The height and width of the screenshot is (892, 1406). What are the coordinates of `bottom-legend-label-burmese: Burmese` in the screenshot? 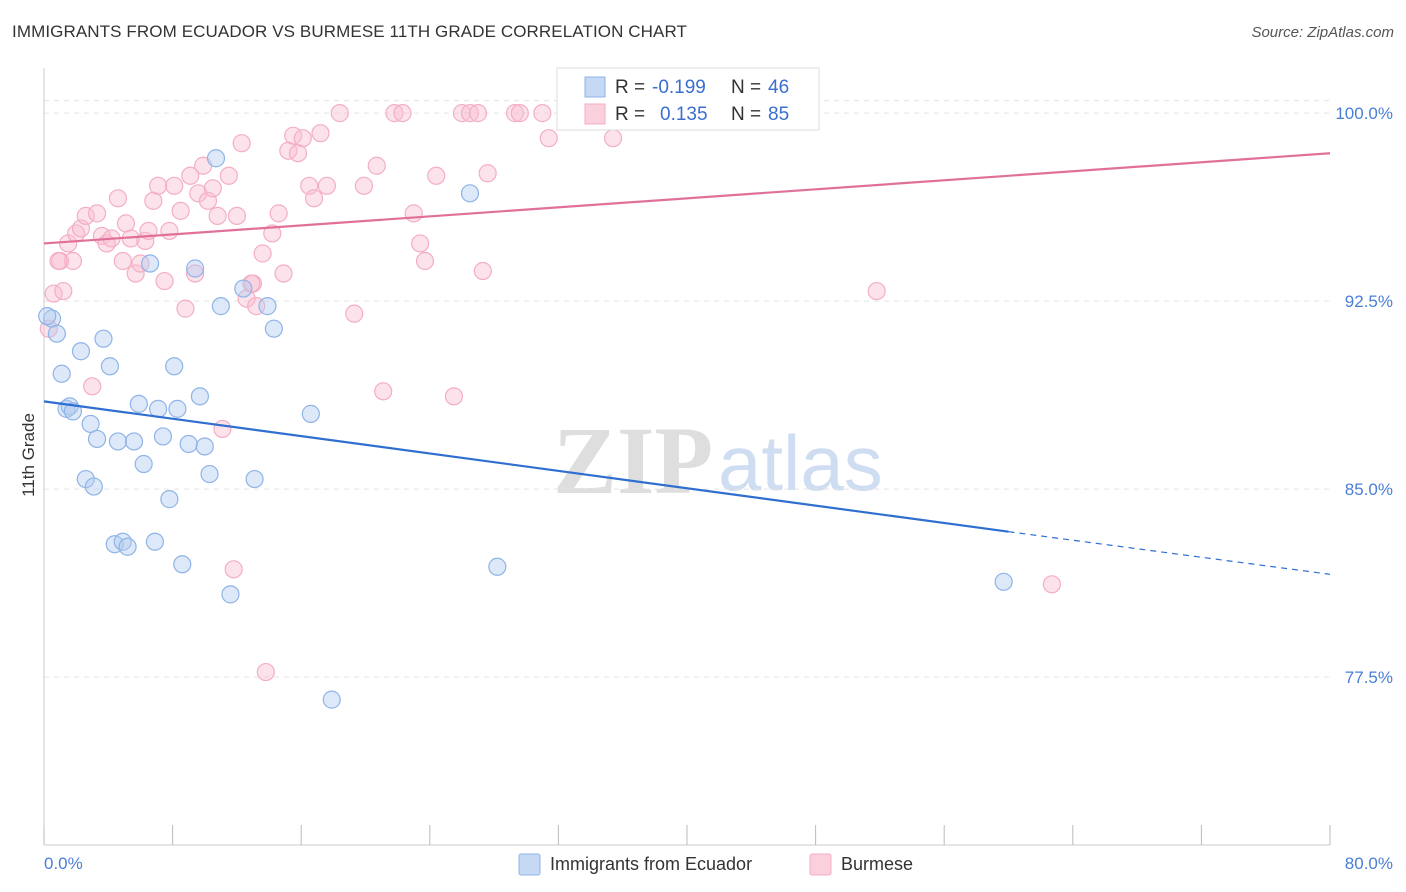 It's located at (877, 864).